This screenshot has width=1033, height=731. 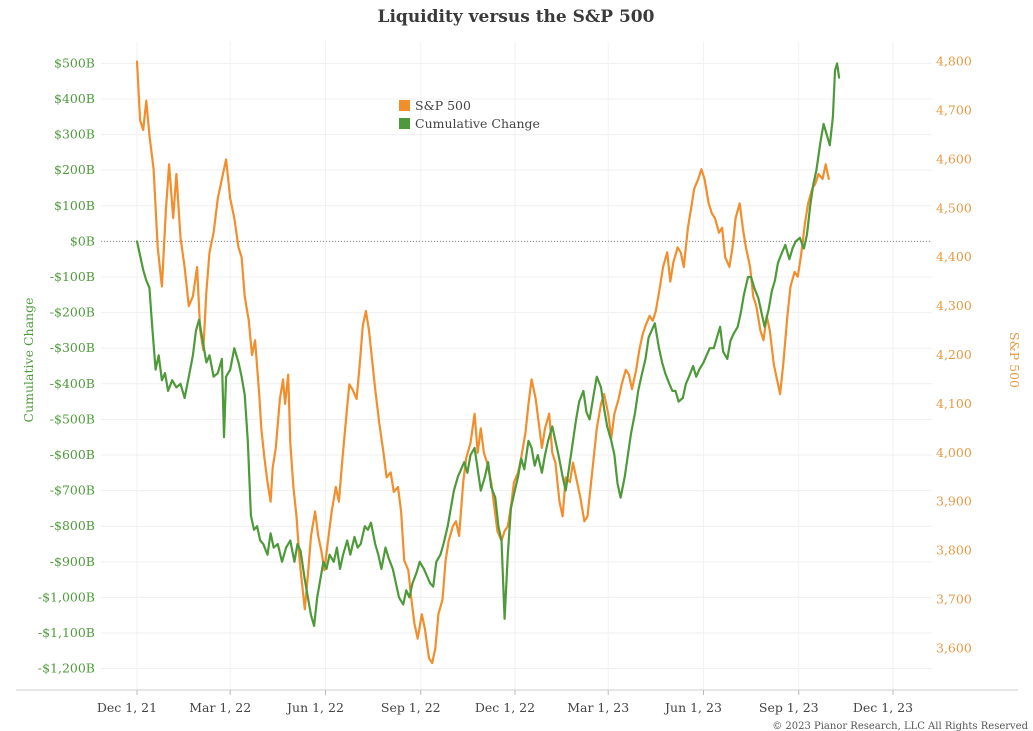 What do you see at coordinates (477, 123) in the screenshot?
I see `legend-label-cumulative: Cumulative Change` at bounding box center [477, 123].